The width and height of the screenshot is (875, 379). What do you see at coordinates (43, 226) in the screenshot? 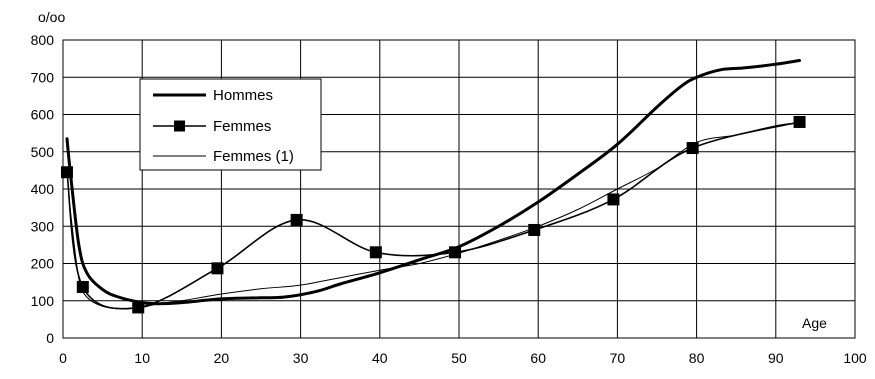
I see `y-tick-label: 300` at bounding box center [43, 226].